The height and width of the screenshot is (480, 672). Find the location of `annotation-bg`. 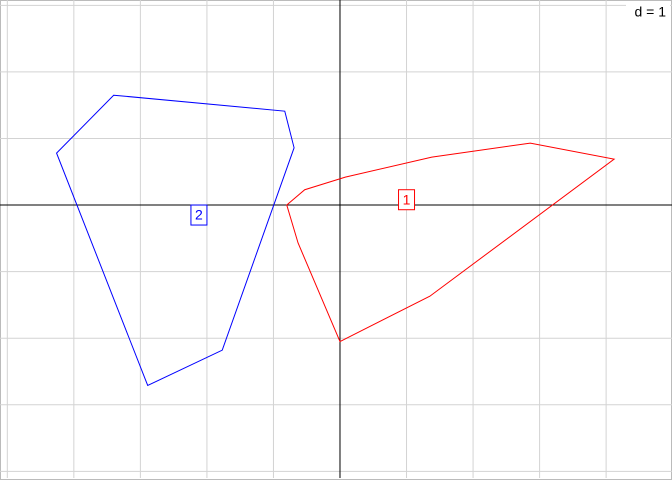

annotation-bg is located at coordinates (648, 12).